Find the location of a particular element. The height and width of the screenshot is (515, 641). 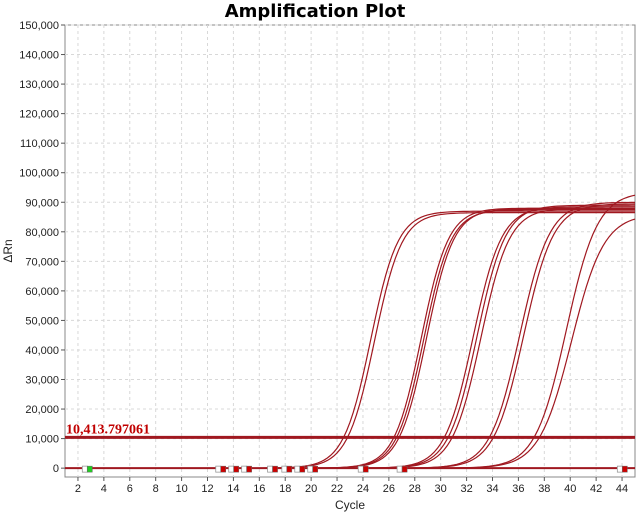

x-axis-label: Cycle is located at coordinates (350, 505).